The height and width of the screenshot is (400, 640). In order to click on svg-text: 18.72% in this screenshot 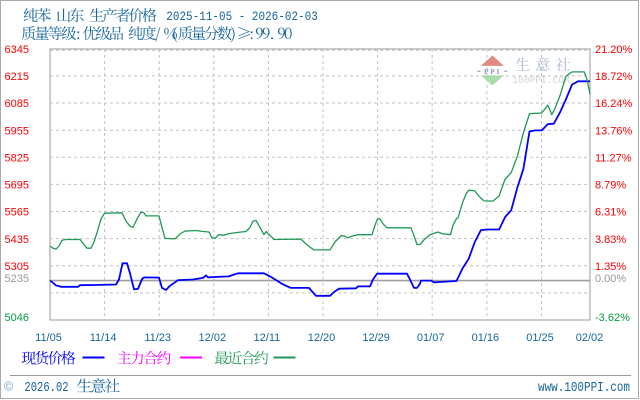, I will do `click(614, 77)`.